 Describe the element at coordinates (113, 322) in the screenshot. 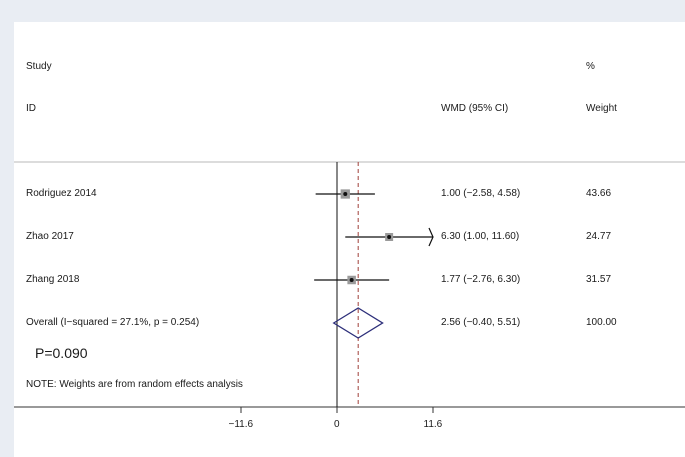

I see `overall-label: Overall (I−squared = 27.1%, p = 0.254)` at that location.